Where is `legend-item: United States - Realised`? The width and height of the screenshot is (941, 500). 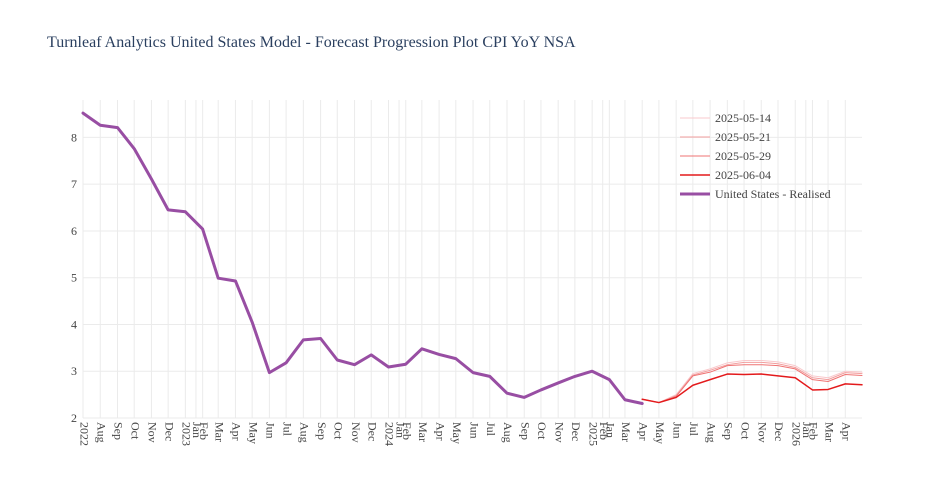
legend-item: United States - Realised is located at coordinates (755, 194).